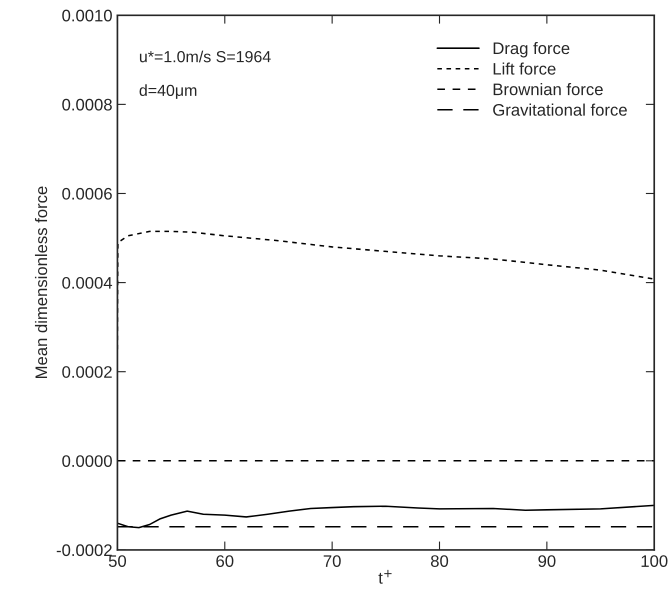  I want to click on y-tick-label: -0.0002, so click(84, 550).